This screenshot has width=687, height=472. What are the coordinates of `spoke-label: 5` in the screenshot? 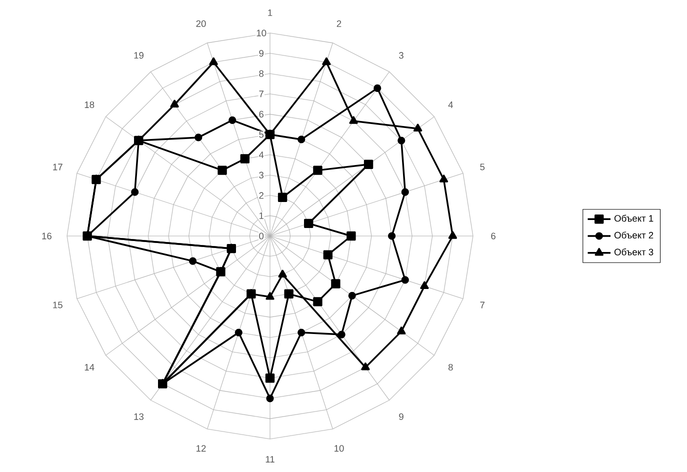 It's located at (482, 167).